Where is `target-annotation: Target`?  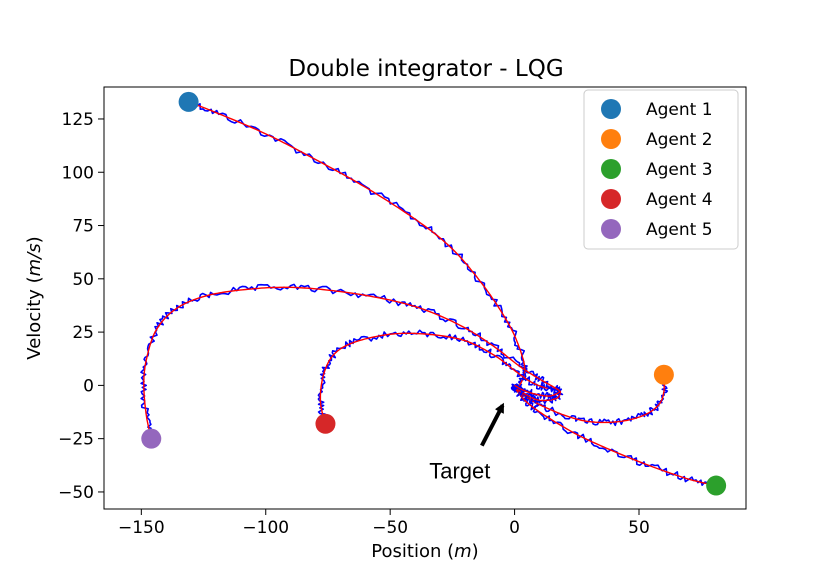
target-annotation: Target is located at coordinates (467, 443).